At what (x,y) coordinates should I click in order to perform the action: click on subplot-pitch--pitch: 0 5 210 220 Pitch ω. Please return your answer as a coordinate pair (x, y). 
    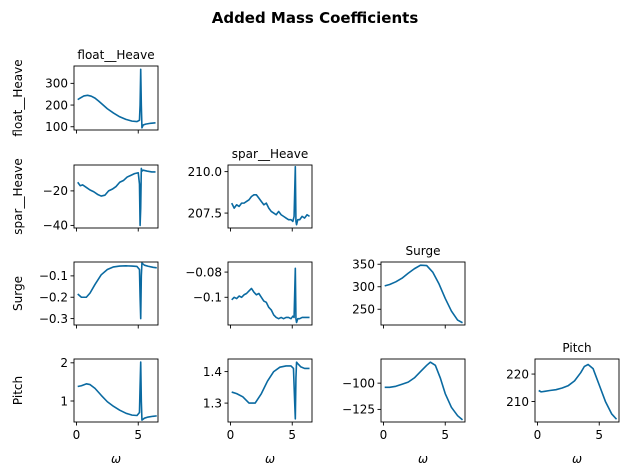
    Looking at the image, I should click on (563, 403).